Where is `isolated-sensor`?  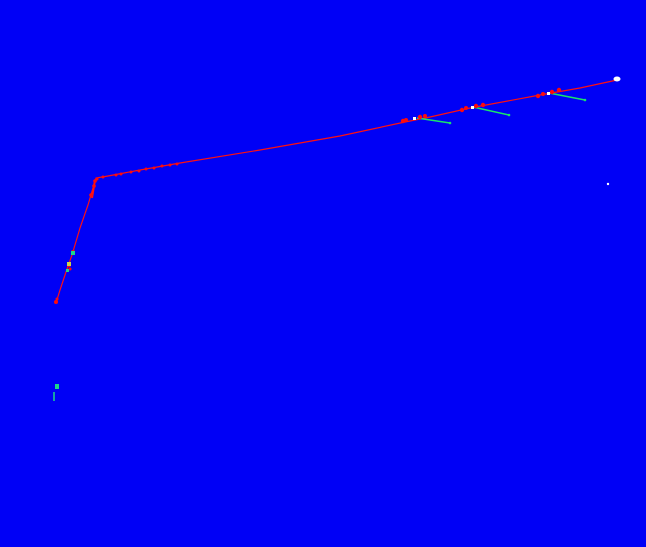 isolated-sensor is located at coordinates (57, 386).